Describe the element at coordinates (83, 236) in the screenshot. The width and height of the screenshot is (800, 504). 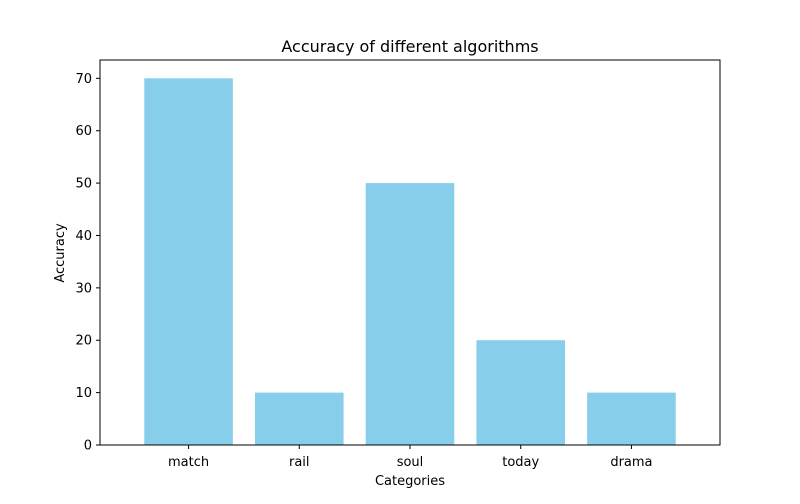
I see `y-tick-label: 40` at that location.